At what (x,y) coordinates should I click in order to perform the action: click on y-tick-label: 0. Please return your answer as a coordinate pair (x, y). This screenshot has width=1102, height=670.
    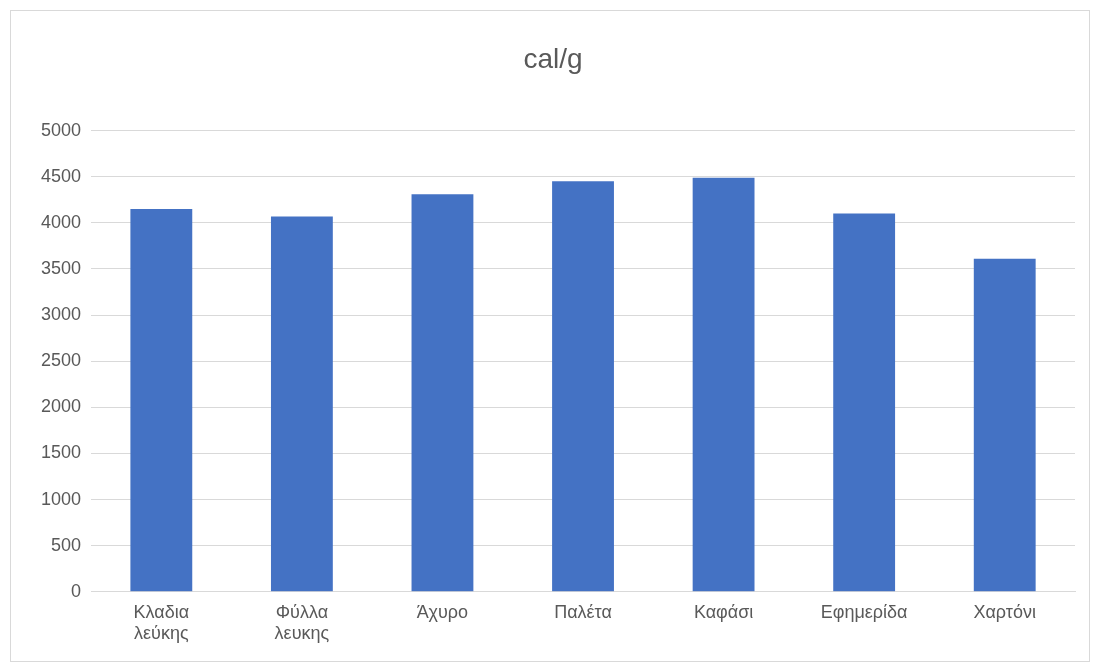
    Looking at the image, I should click on (76, 590).